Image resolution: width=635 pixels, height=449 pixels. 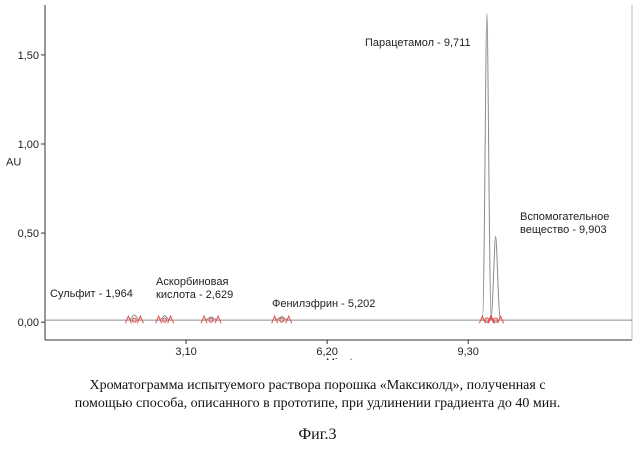 What do you see at coordinates (91, 294) in the screenshot?
I see `peak-label: Сульфит - 1,964` at bounding box center [91, 294].